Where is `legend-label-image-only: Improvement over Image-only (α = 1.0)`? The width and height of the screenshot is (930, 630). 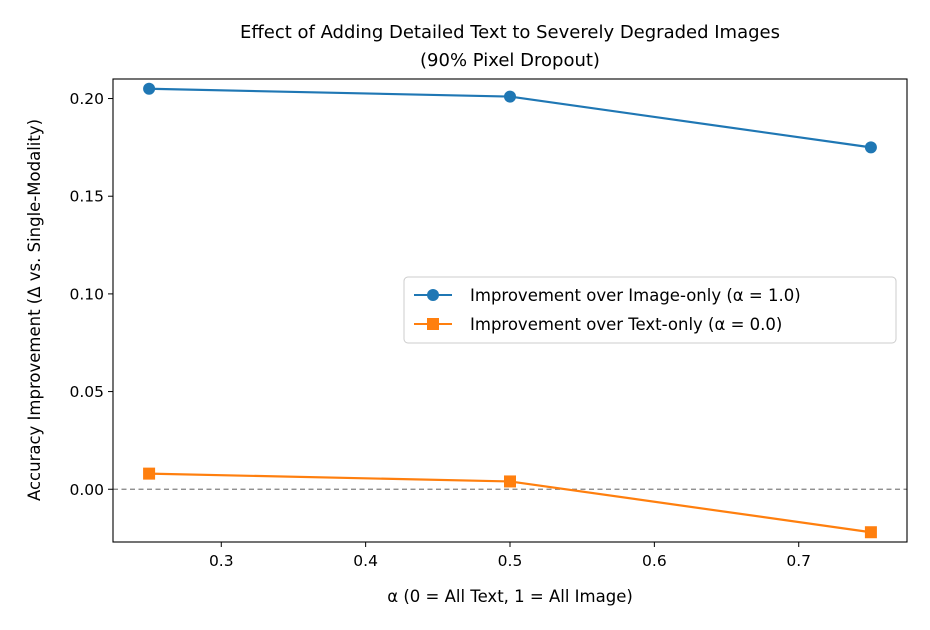 legend-label-image-only: Improvement over Image-only (α = 1.0) is located at coordinates (635, 295).